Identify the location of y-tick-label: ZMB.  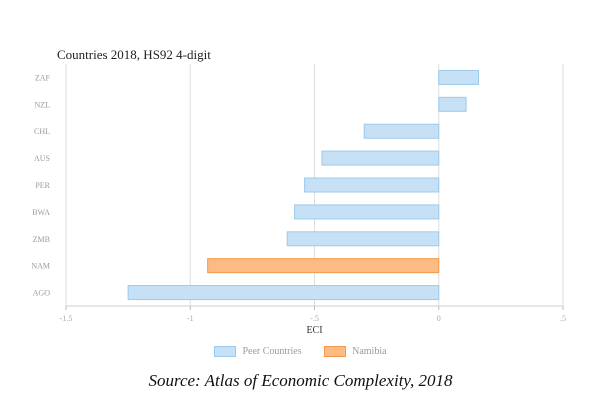
(41, 239).